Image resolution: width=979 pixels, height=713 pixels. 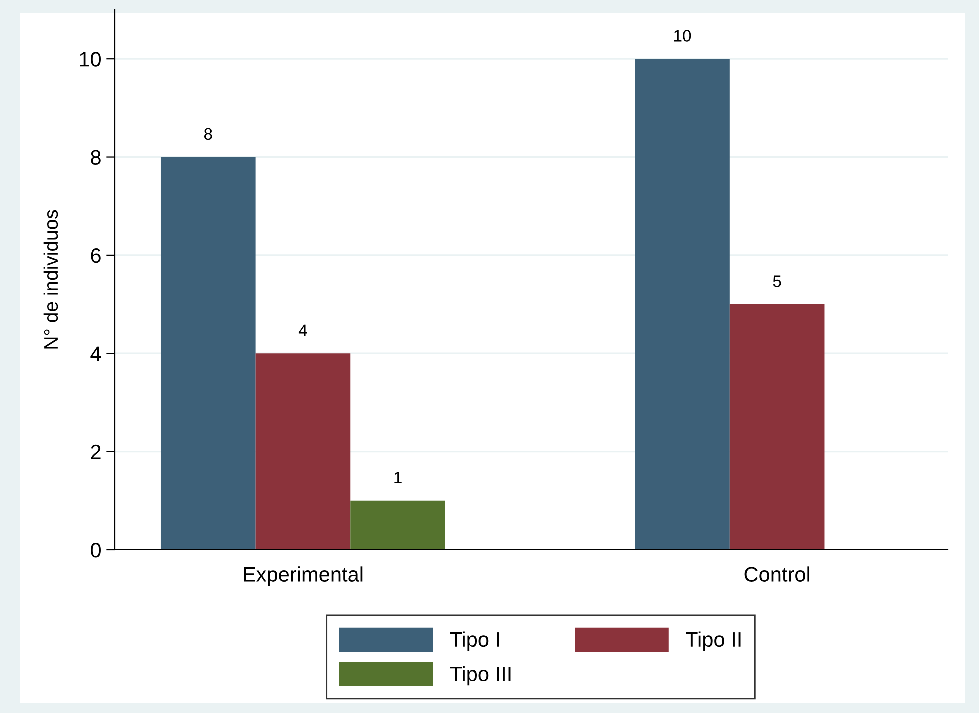 I want to click on x-tick-label: Experimental, so click(x=303, y=576).